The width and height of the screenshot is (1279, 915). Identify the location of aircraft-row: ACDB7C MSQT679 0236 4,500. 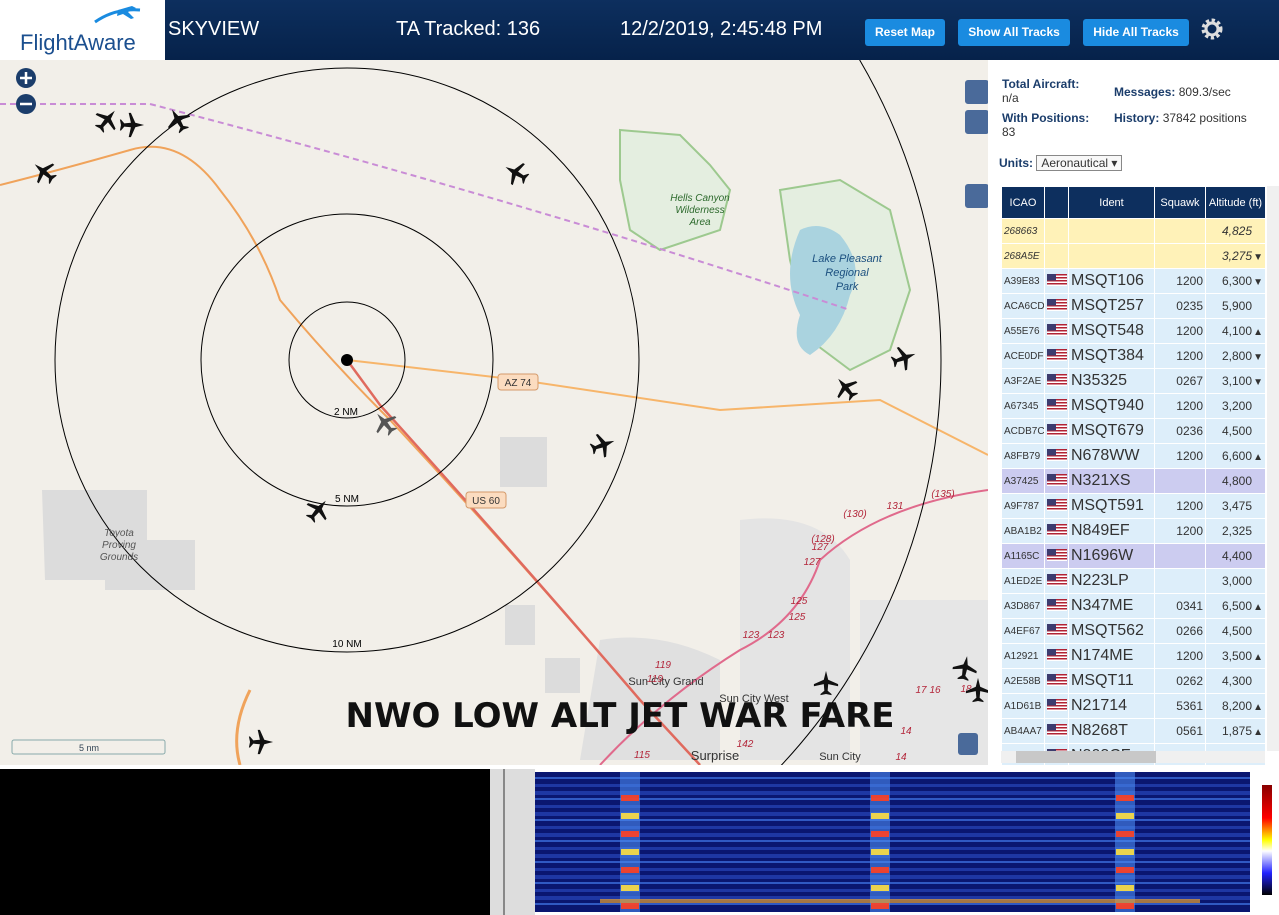
(1133, 431).